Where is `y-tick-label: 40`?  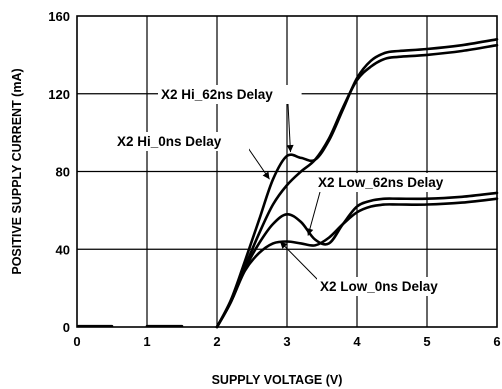 y-tick-label: 40 is located at coordinates (63, 249).